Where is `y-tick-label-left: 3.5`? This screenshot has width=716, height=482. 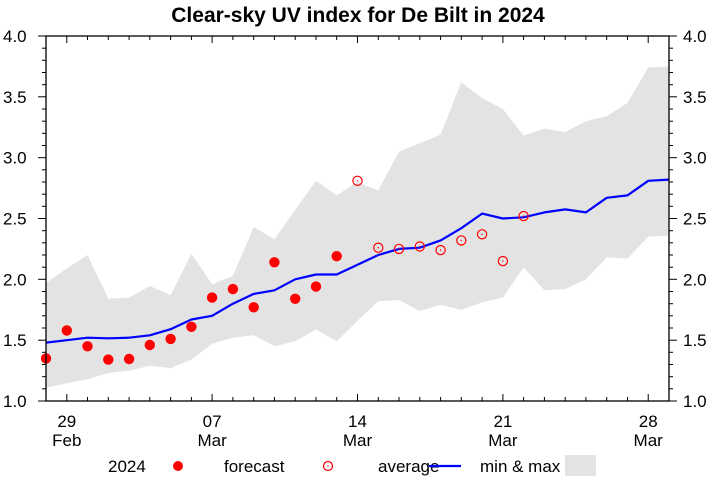
y-tick-label-left: 3.5 is located at coordinates (15, 97).